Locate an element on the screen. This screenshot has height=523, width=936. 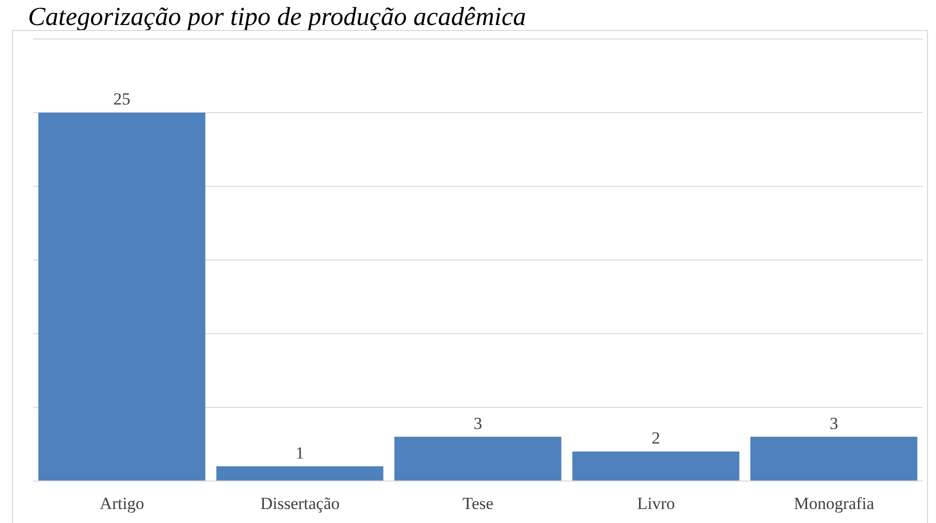
x-tick-label: Dissertação is located at coordinates (300, 504).